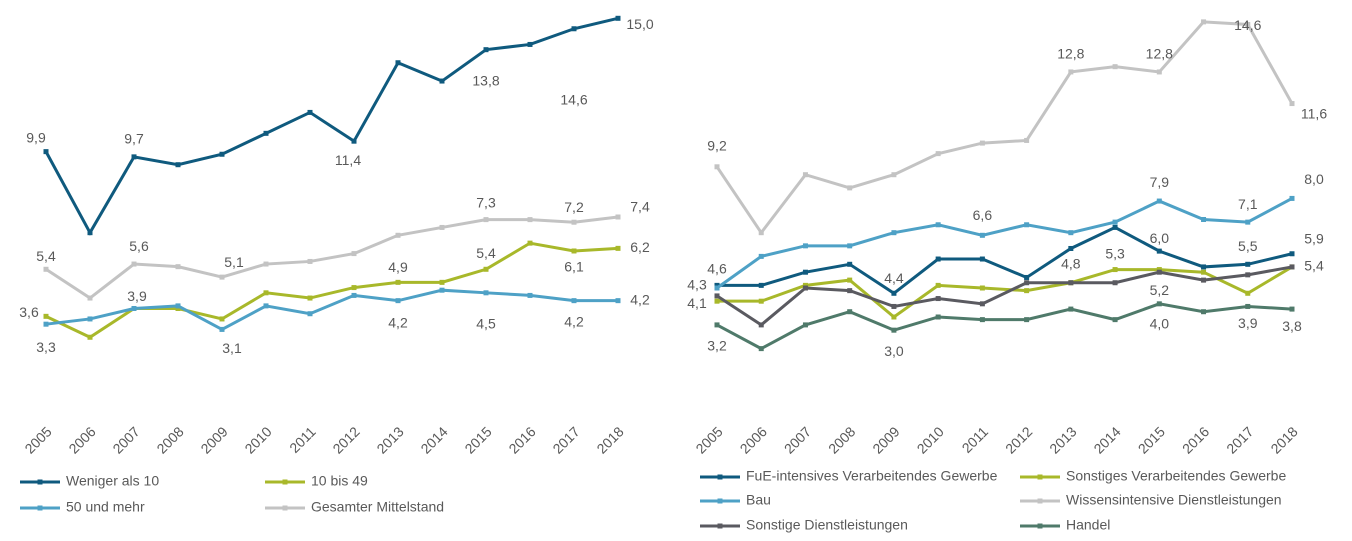 The height and width of the screenshot is (541, 1352). I want to click on data-label: 4,1, so click(697, 303).